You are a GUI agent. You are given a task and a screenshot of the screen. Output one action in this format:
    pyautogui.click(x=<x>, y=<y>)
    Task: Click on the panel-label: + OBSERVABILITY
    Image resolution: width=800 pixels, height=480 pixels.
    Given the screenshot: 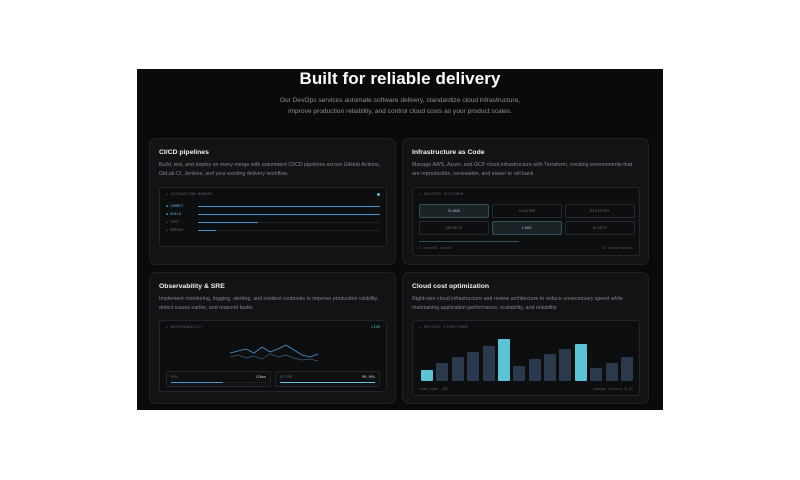 What is the action you would take?
    pyautogui.click(x=184, y=327)
    